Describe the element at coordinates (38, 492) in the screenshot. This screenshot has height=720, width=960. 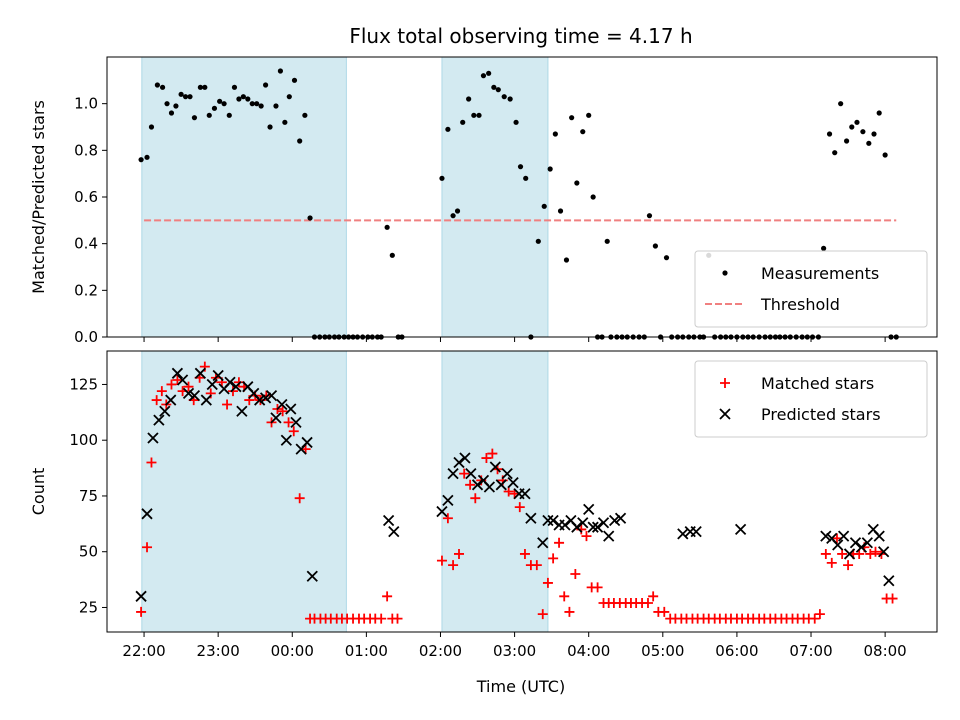
I see `y-axis-label: Count` at that location.